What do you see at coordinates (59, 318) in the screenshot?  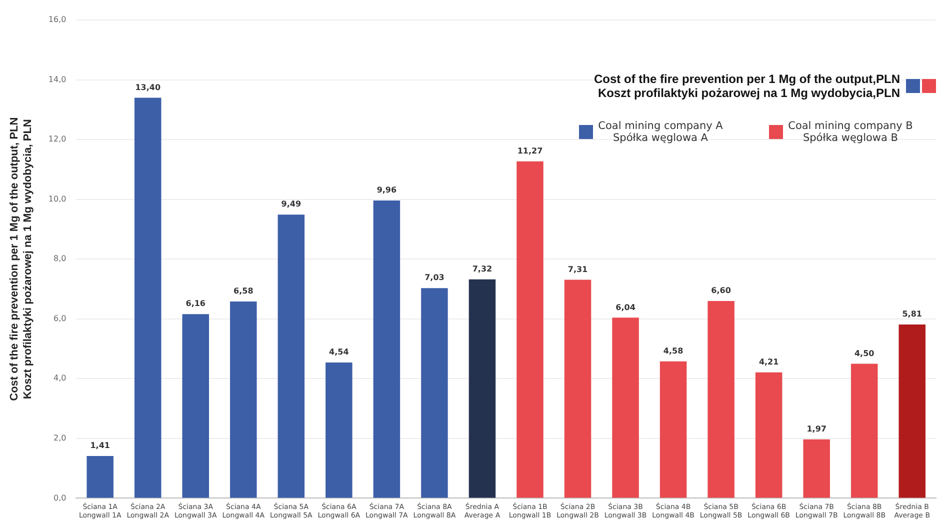 I see `y-tick-label: 6,0` at bounding box center [59, 318].